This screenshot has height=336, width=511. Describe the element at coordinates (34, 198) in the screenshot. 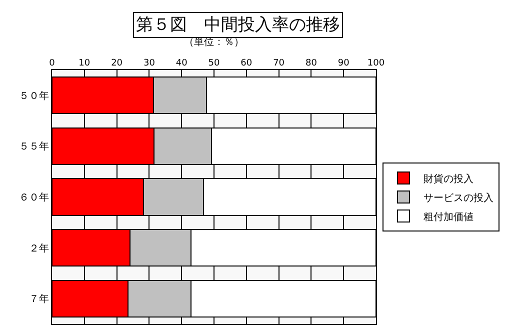

I see `y-tick-label: ６０年` at that location.